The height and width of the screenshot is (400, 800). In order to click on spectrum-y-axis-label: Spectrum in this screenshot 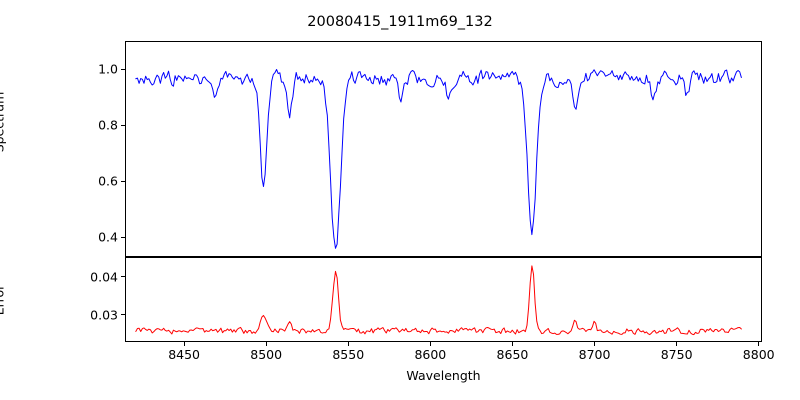, I will do `click(3, 122)`.